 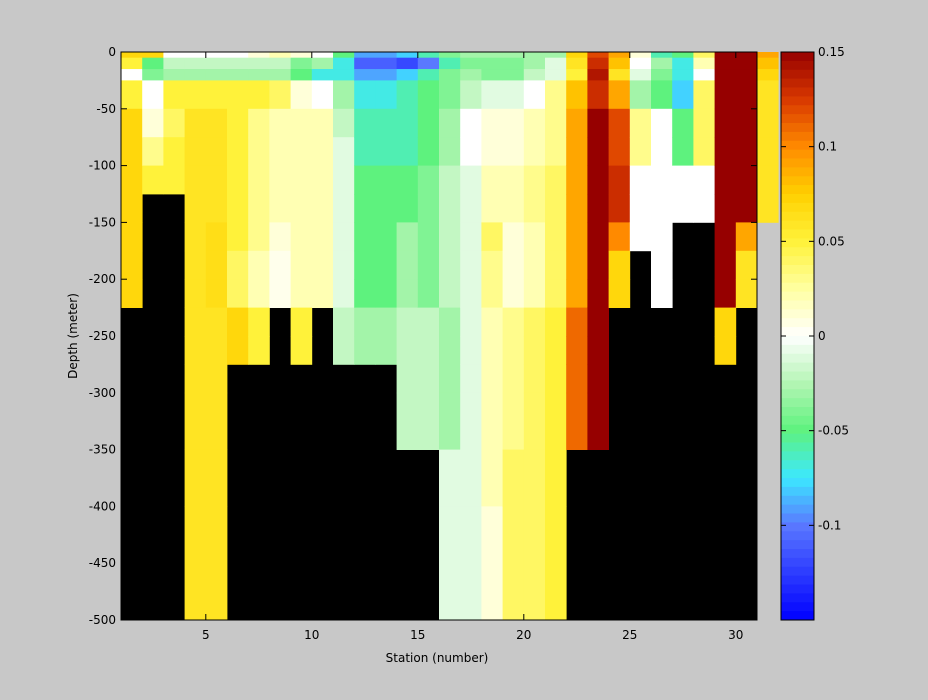 I want to click on x-axis-label: Station (number), so click(x=437, y=658).